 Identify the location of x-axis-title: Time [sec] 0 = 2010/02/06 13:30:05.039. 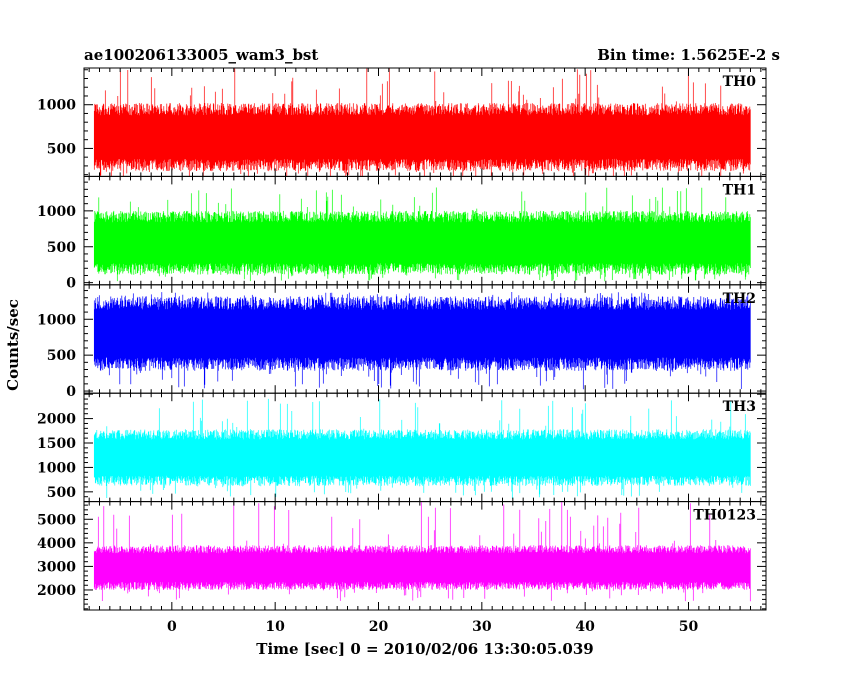
(424, 649).